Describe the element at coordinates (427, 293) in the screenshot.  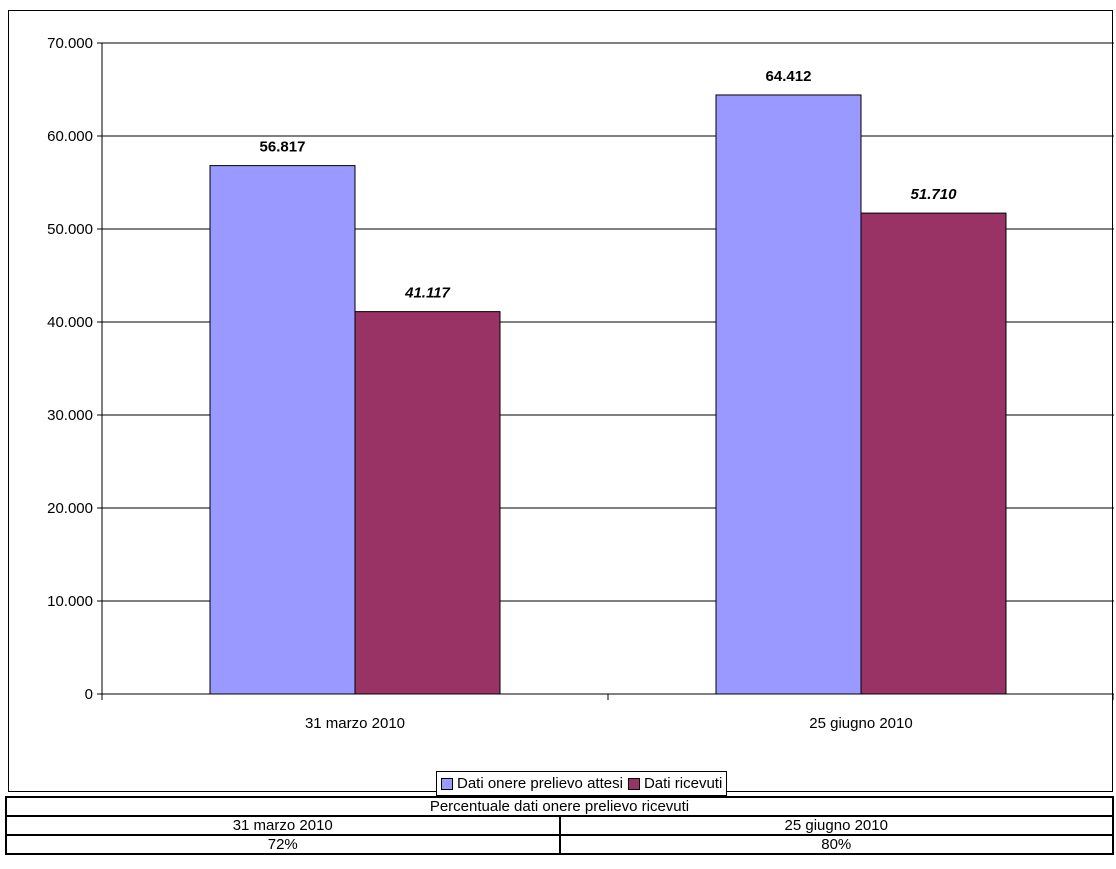
I see `data-label-series-2-1: 41.117` at that location.